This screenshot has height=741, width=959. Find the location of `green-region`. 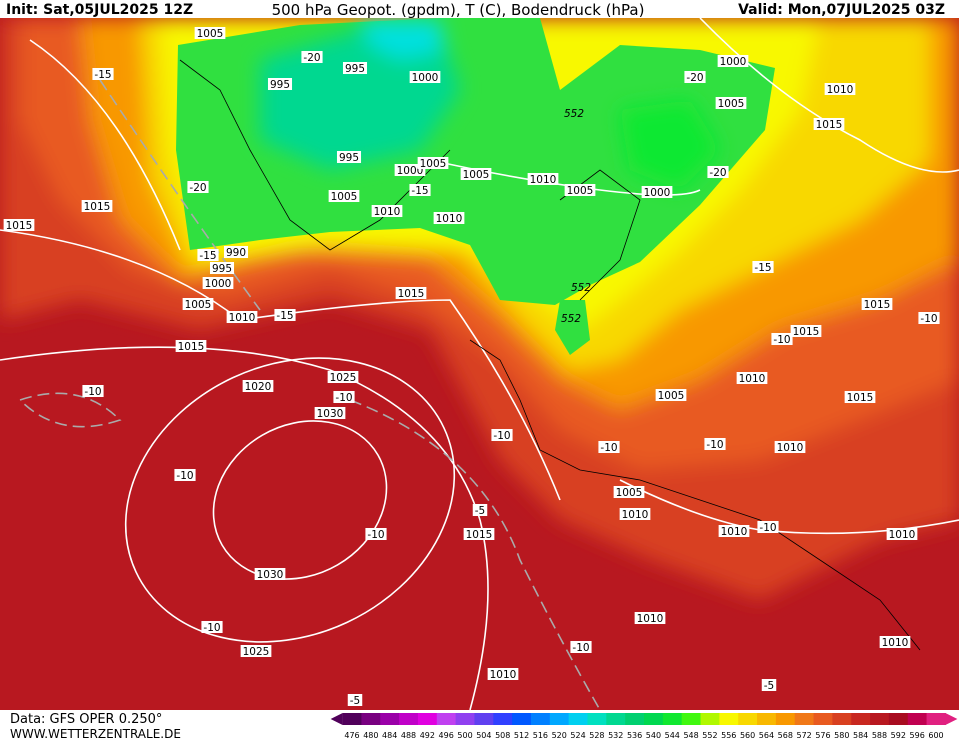

green-region is located at coordinates (572, 327).